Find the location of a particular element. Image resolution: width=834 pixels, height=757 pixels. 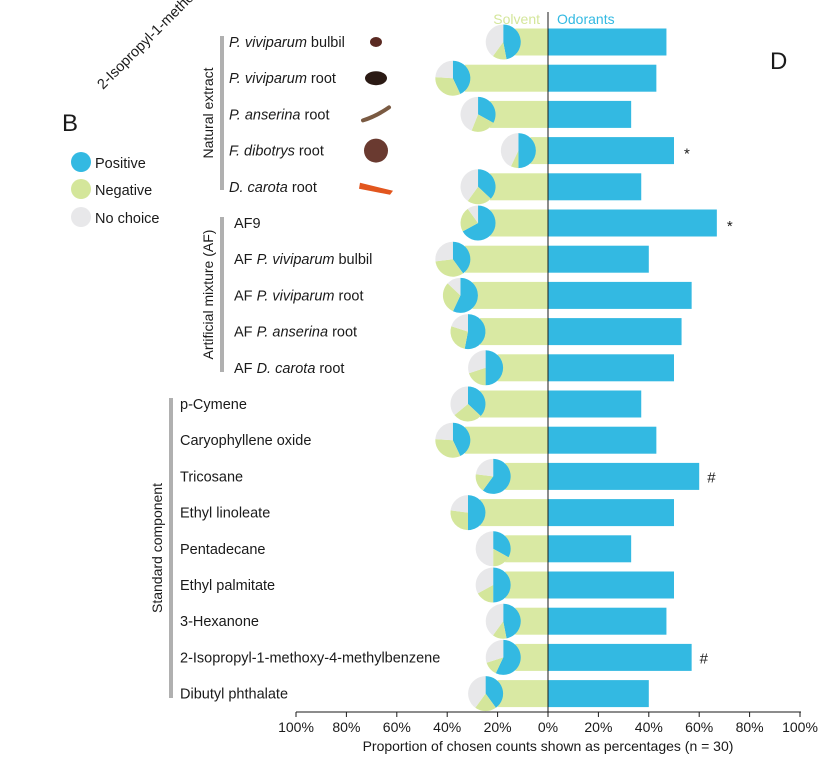

cutoff-rotated-label: 2-Isopropyl-1-metho is located at coordinates (146, 46).